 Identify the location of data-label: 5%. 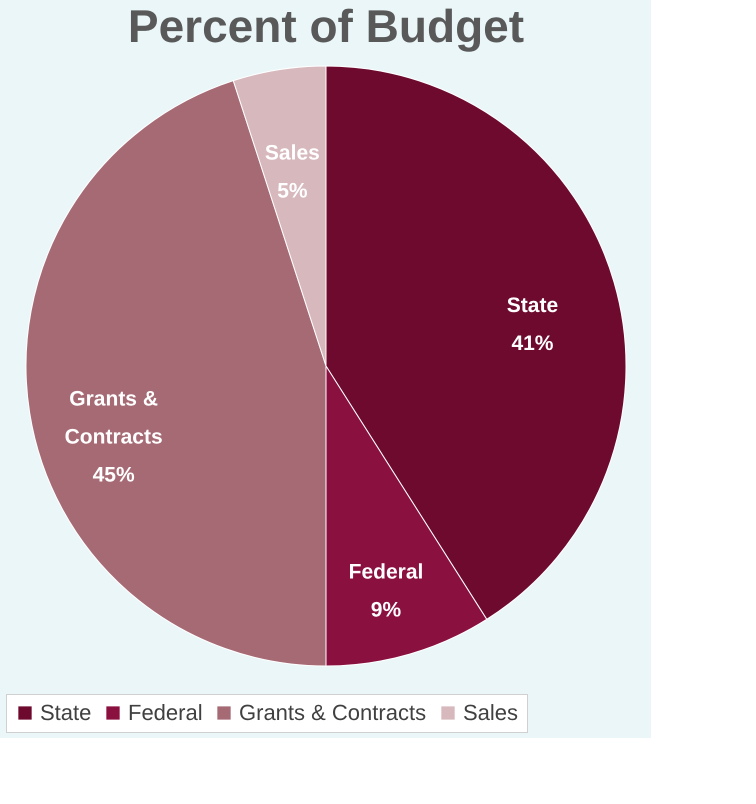
(292, 191).